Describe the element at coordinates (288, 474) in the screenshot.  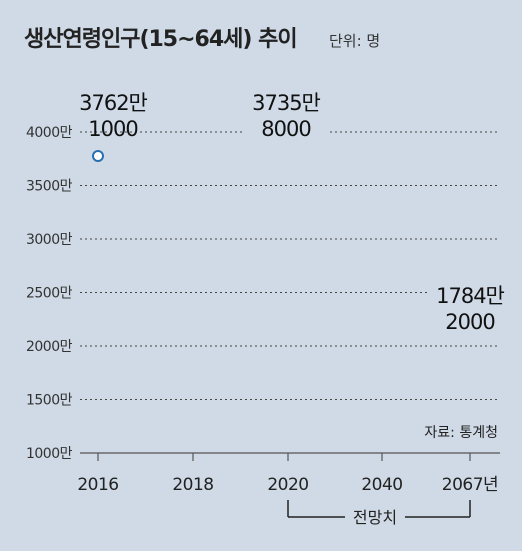
I see `x-axis: 2016 2018 2020 2040 2067년` at that location.